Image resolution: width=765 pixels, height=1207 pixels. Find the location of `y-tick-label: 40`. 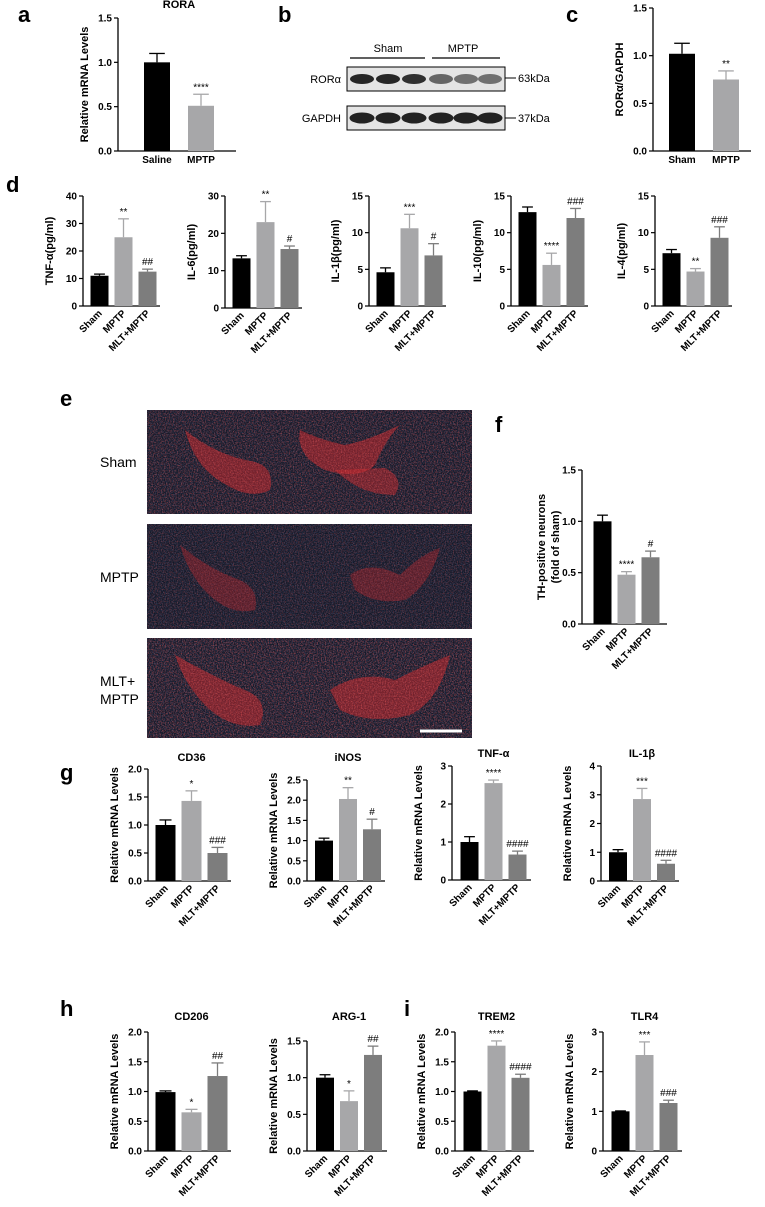

y-tick-label: 40 is located at coordinates (72, 197).